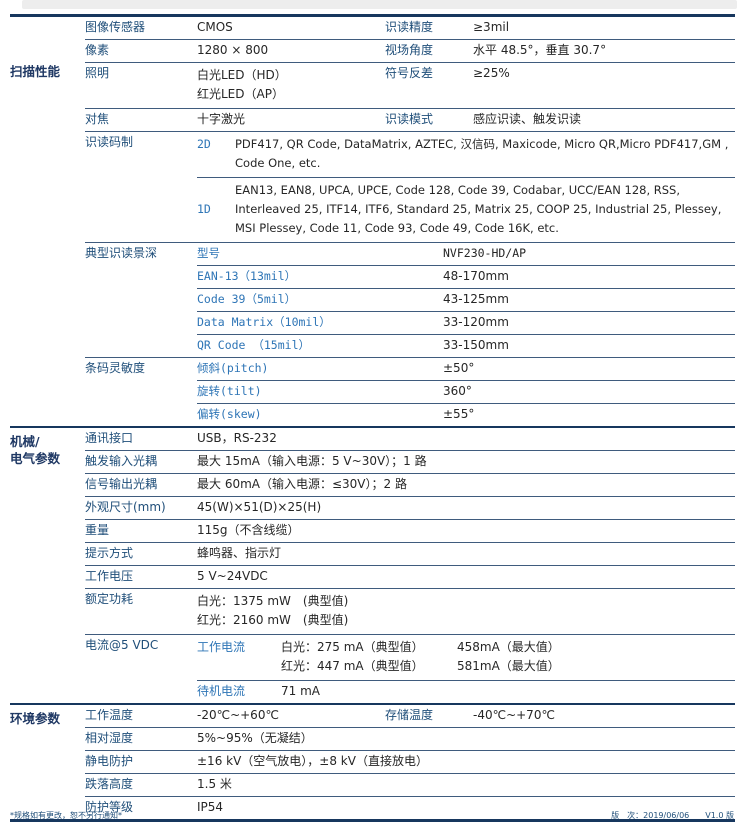 This screenshot has width=742, height=825. I want to click on row-label: 工作电压, so click(109, 576).